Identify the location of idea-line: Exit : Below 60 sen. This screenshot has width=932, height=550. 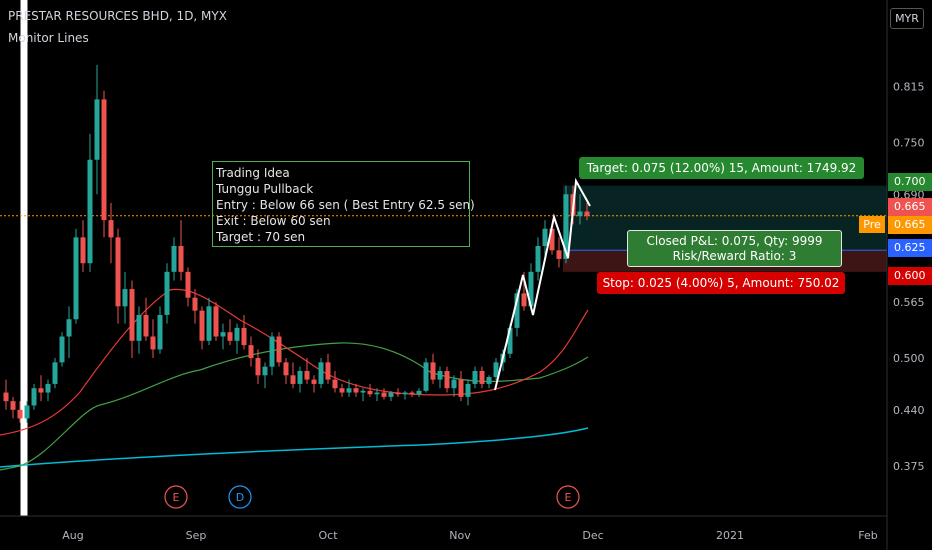
(273, 221).